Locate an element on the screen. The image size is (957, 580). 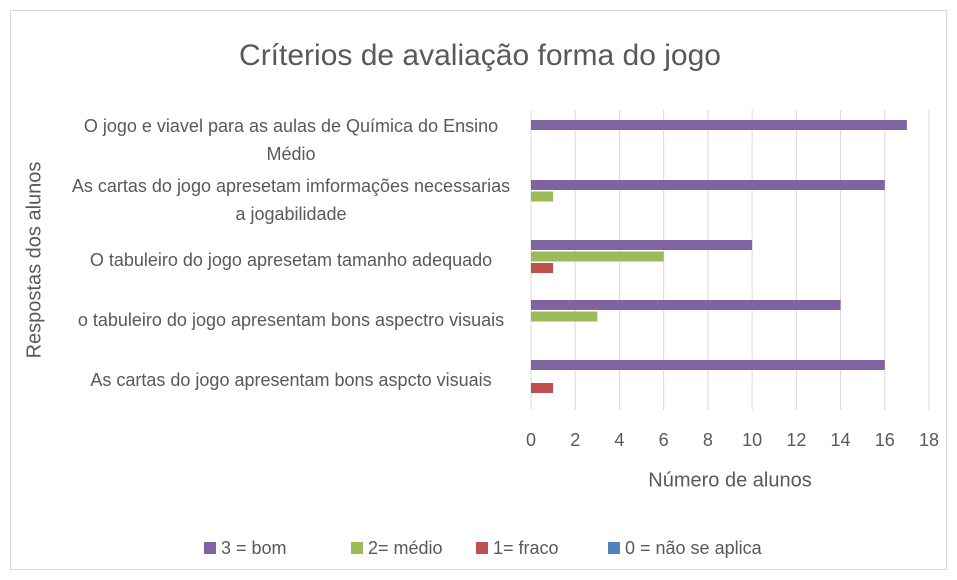
x-tick-label: 14 is located at coordinates (841, 440).